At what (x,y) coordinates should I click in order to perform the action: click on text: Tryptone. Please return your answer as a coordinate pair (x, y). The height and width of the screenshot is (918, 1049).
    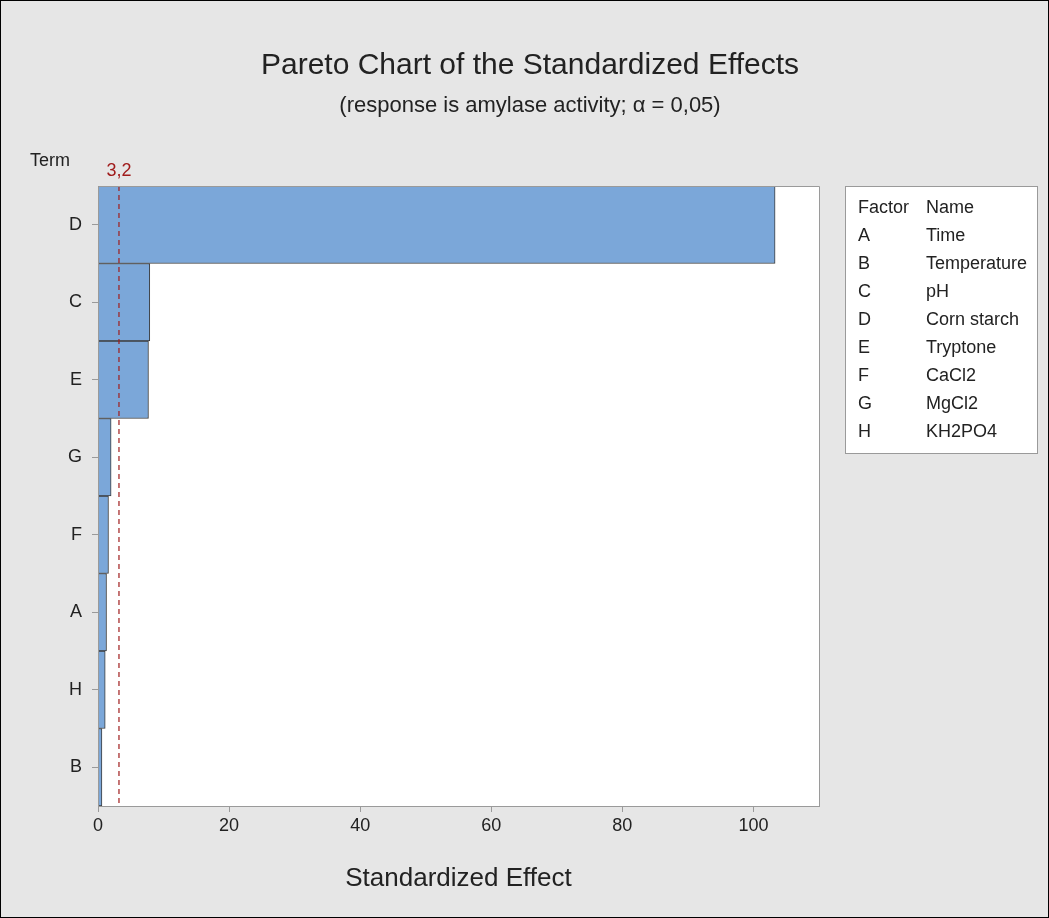
    Looking at the image, I should click on (962, 347).